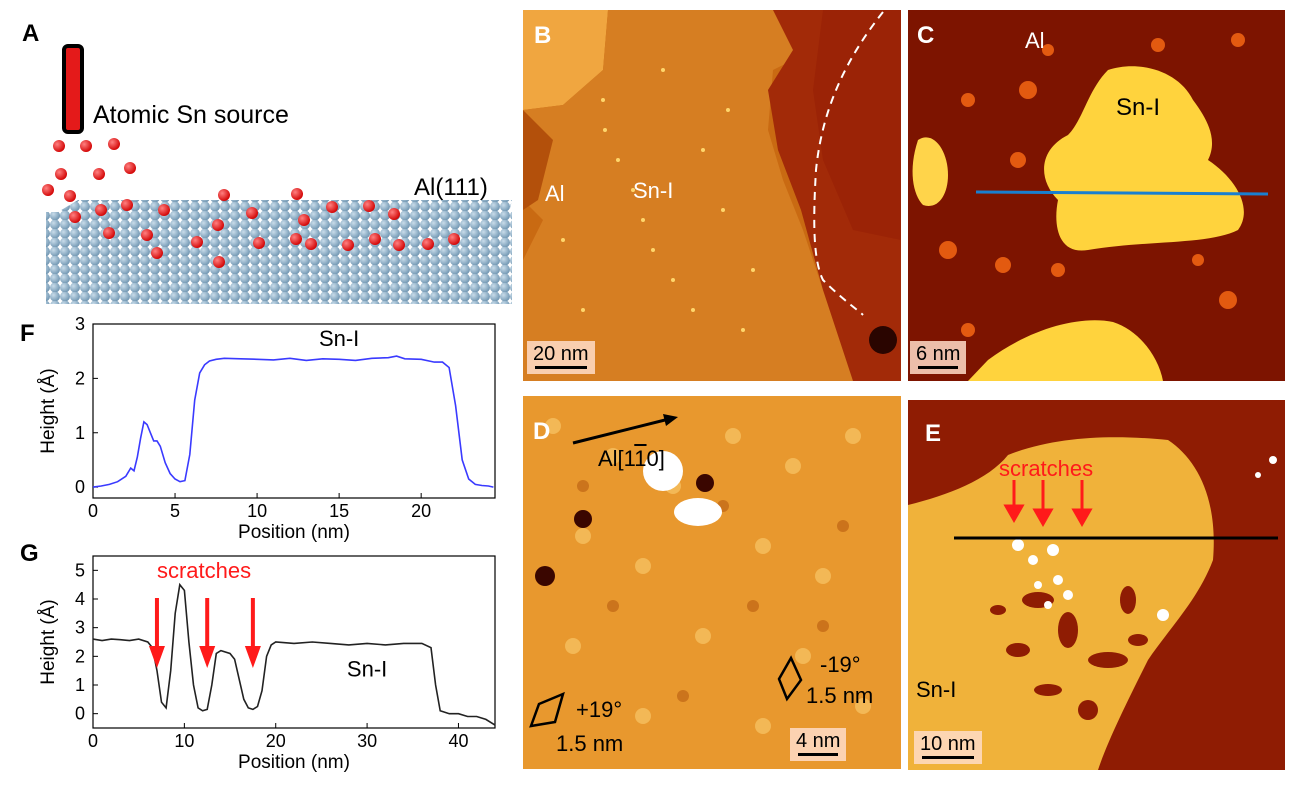 Image resolution: width=1295 pixels, height=789 pixels. What do you see at coordinates (458, 741) in the screenshot?
I see `x-tick-label: 40` at bounding box center [458, 741].